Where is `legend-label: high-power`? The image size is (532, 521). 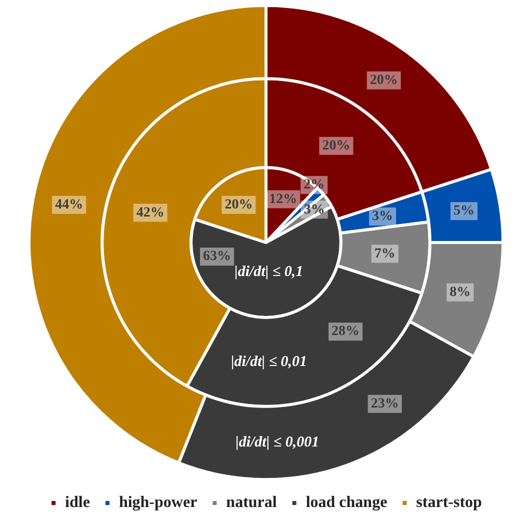 legend-label: high-power is located at coordinates (158, 503).